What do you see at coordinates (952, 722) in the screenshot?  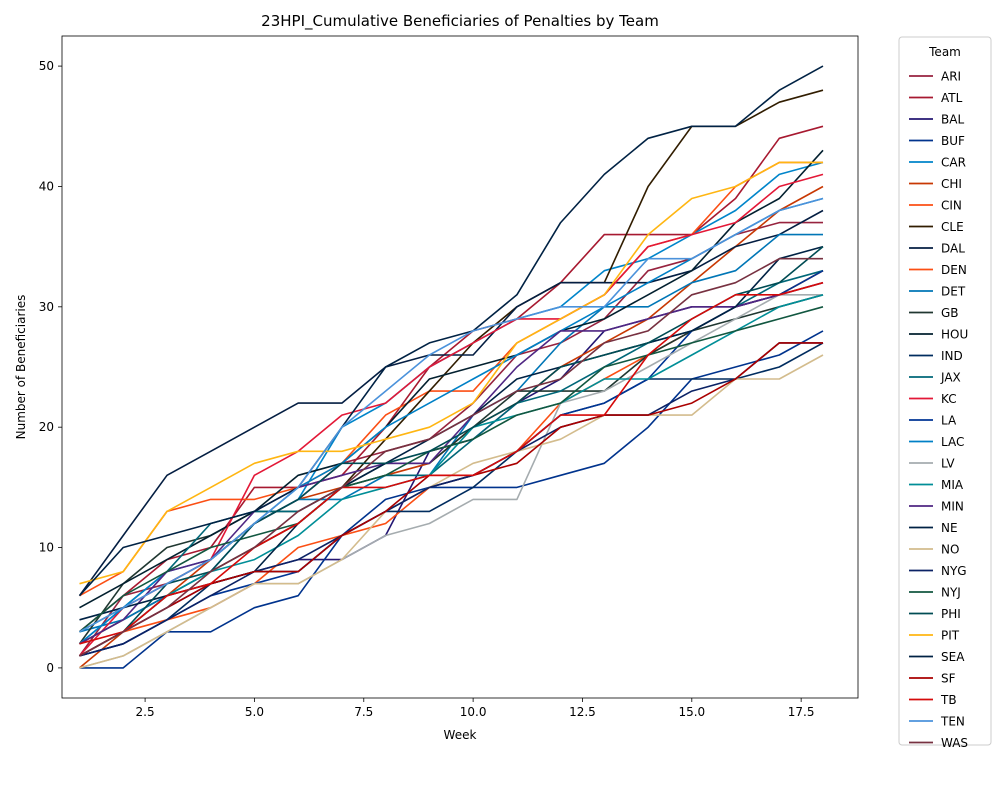 I see `legend-label-ten: TEN` at bounding box center [952, 722].